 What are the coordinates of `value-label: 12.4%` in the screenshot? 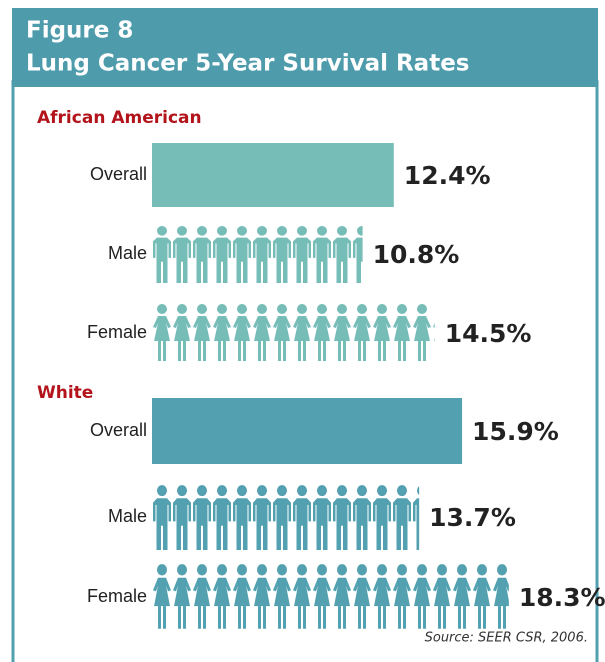 It's located at (447, 175).